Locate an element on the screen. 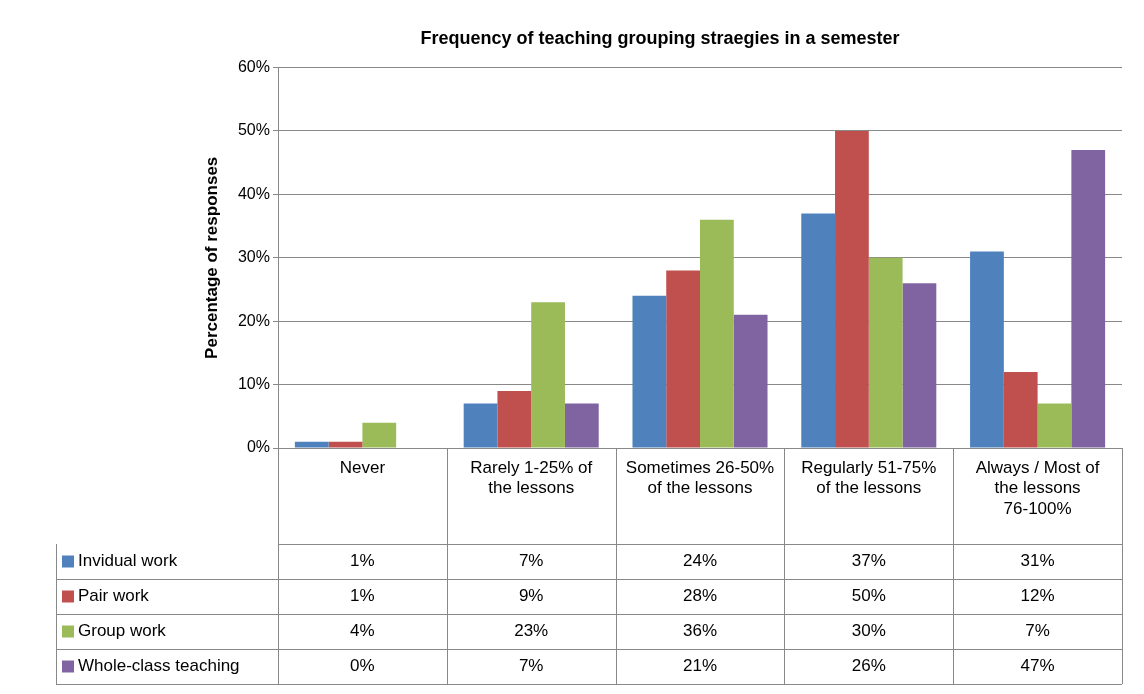 The height and width of the screenshot is (694, 1144). data-label: 26% is located at coordinates (868, 666).